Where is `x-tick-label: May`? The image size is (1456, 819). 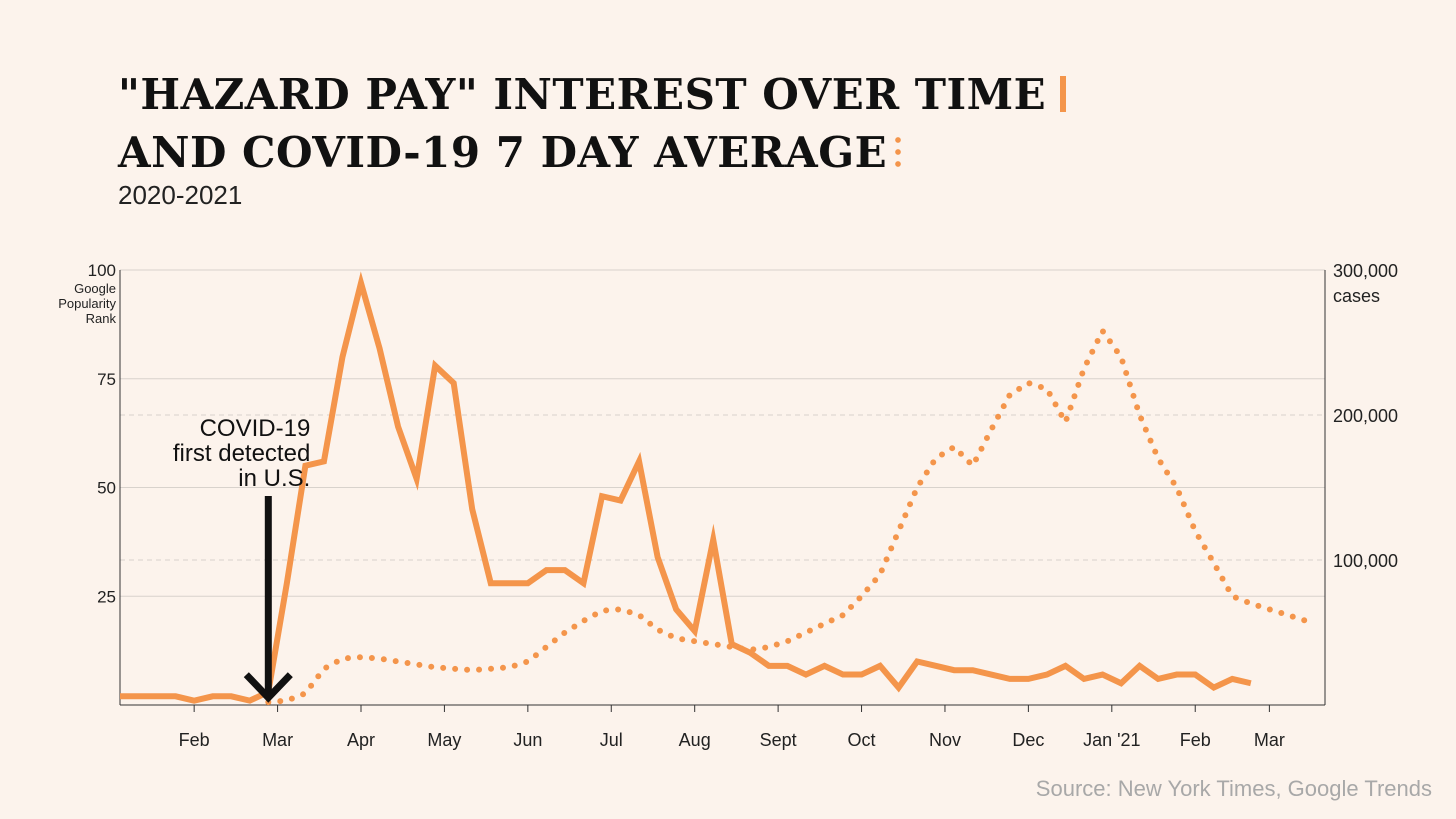 x-tick-label: May is located at coordinates (444, 740).